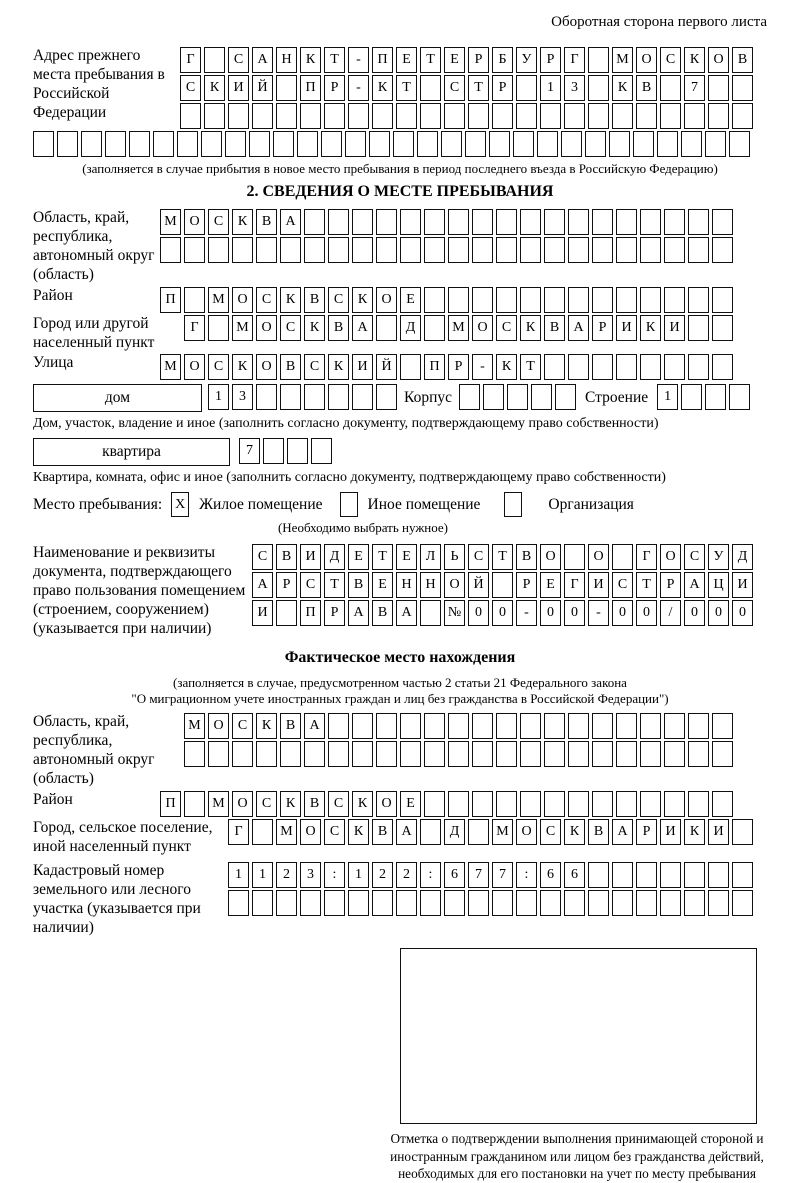  I want to click on other-premises-checkbox, so click(348, 505).